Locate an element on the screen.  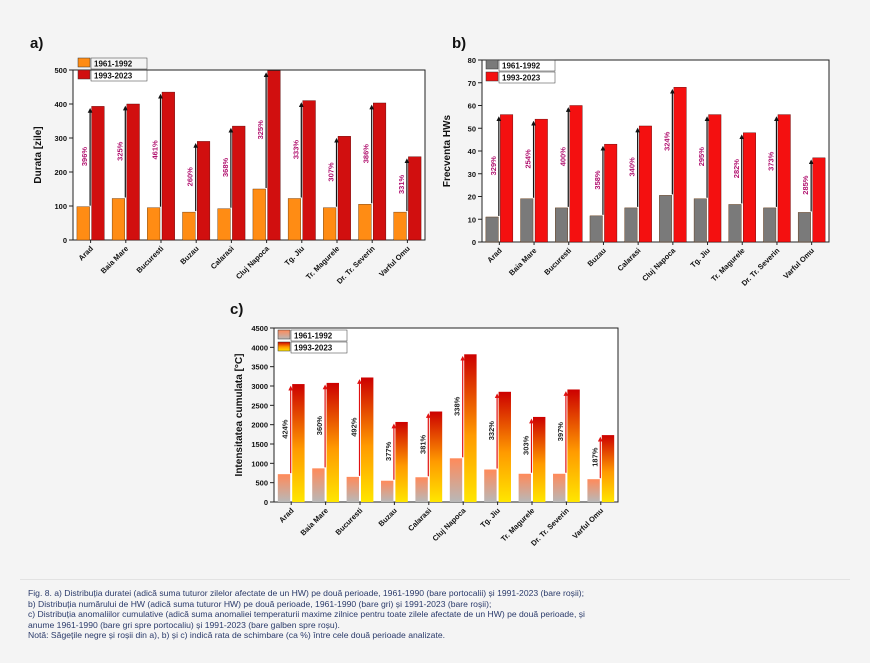
change-label: 187% is located at coordinates (594, 457).